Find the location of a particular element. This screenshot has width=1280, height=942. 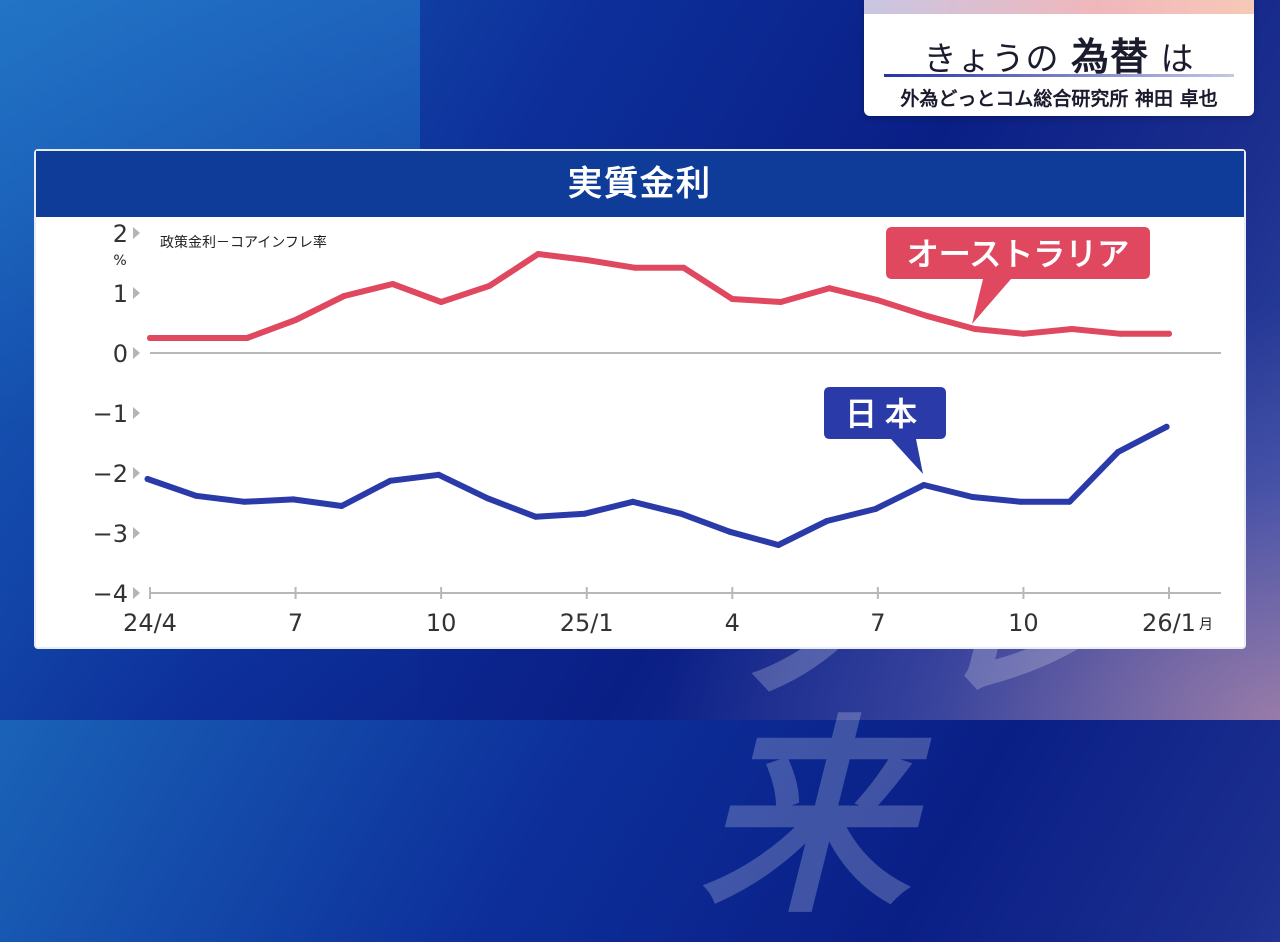

y-tick-label: −1 is located at coordinates (110, 414).